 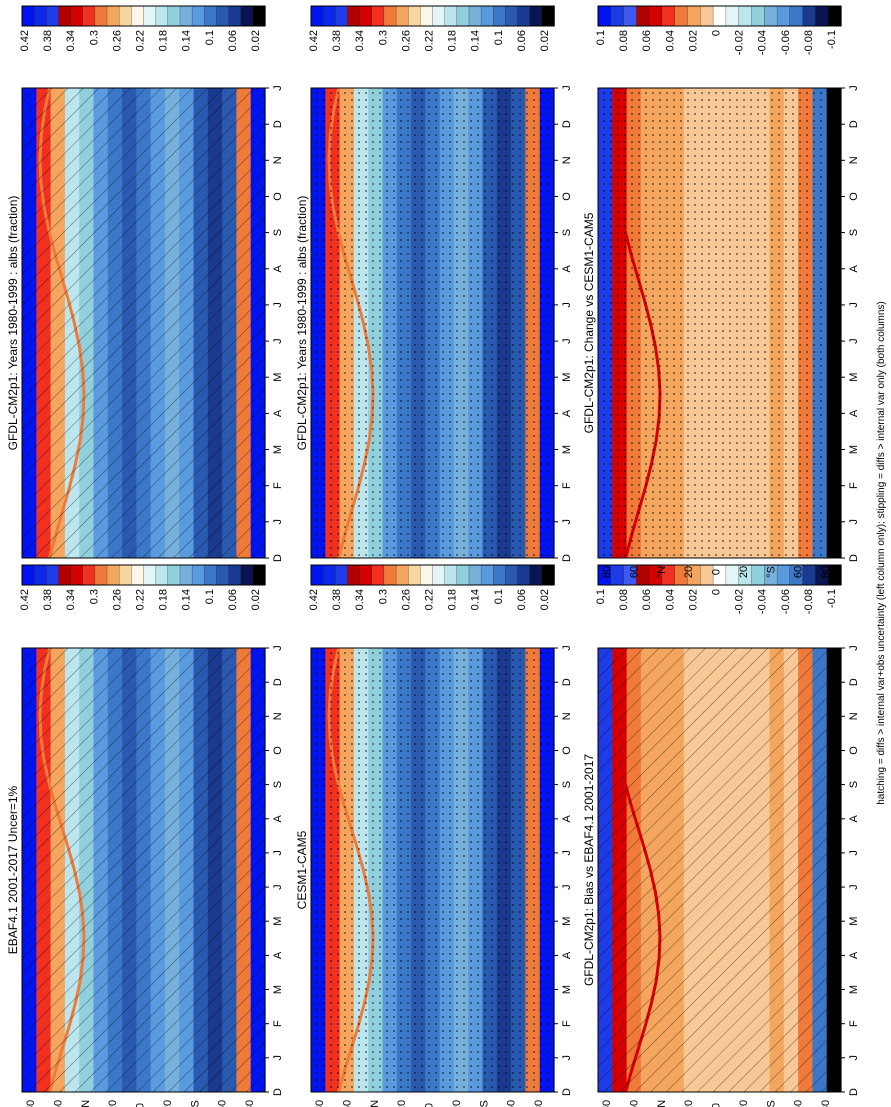 I want to click on month-label: A, so click(x=854, y=955).